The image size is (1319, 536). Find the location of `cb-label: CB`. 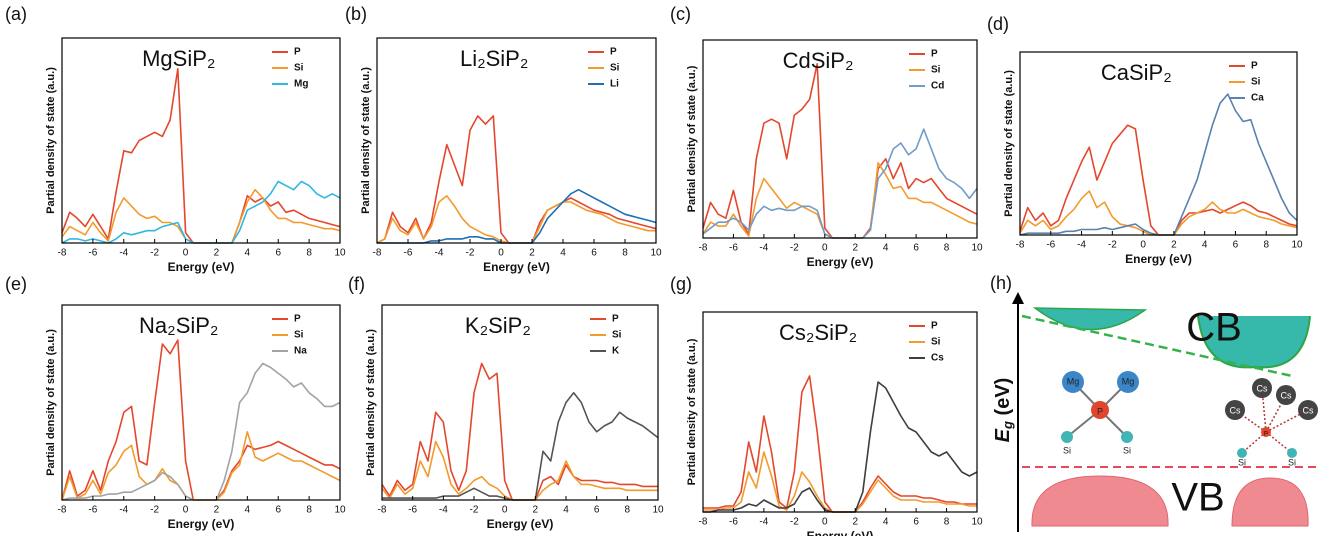

cb-label: CB is located at coordinates (1214, 328).